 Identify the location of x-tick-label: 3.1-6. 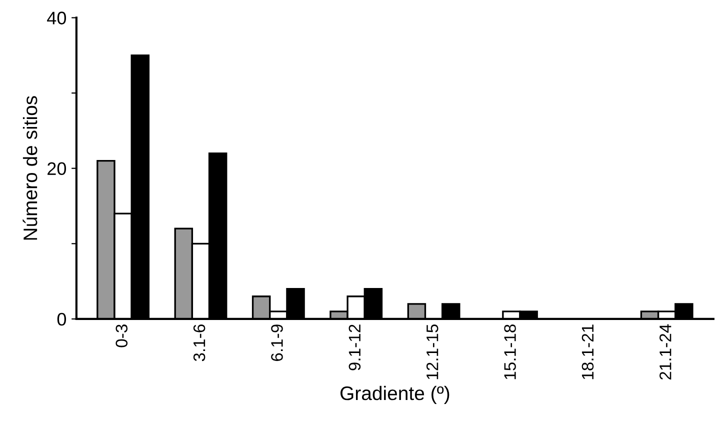
(199, 343).